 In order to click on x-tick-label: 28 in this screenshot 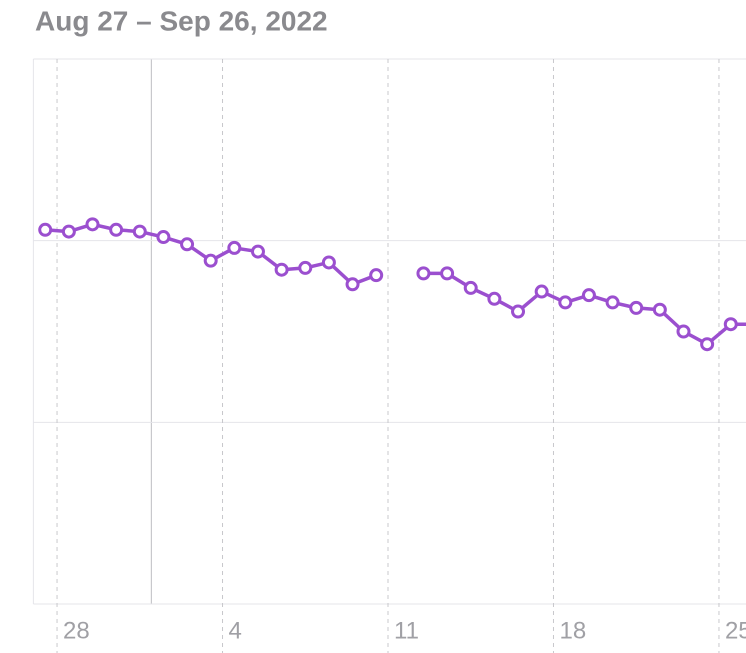, I will do `click(76, 630)`.